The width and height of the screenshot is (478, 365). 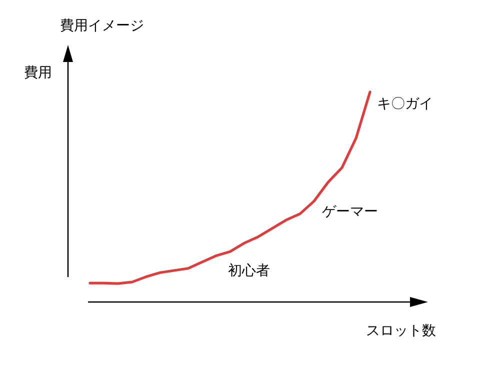 What do you see at coordinates (350, 212) in the screenshot?
I see `annotation: ゲーマー` at bounding box center [350, 212].